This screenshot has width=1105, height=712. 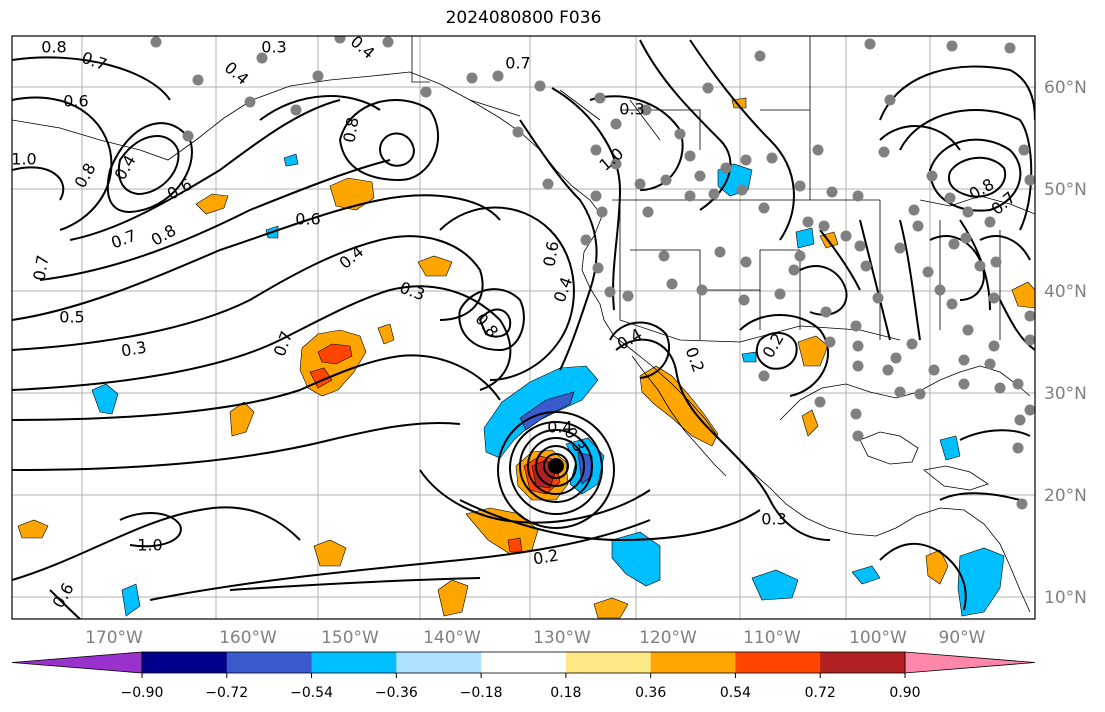 I want to click on colorbar-label: 0.54, so click(x=735, y=693).